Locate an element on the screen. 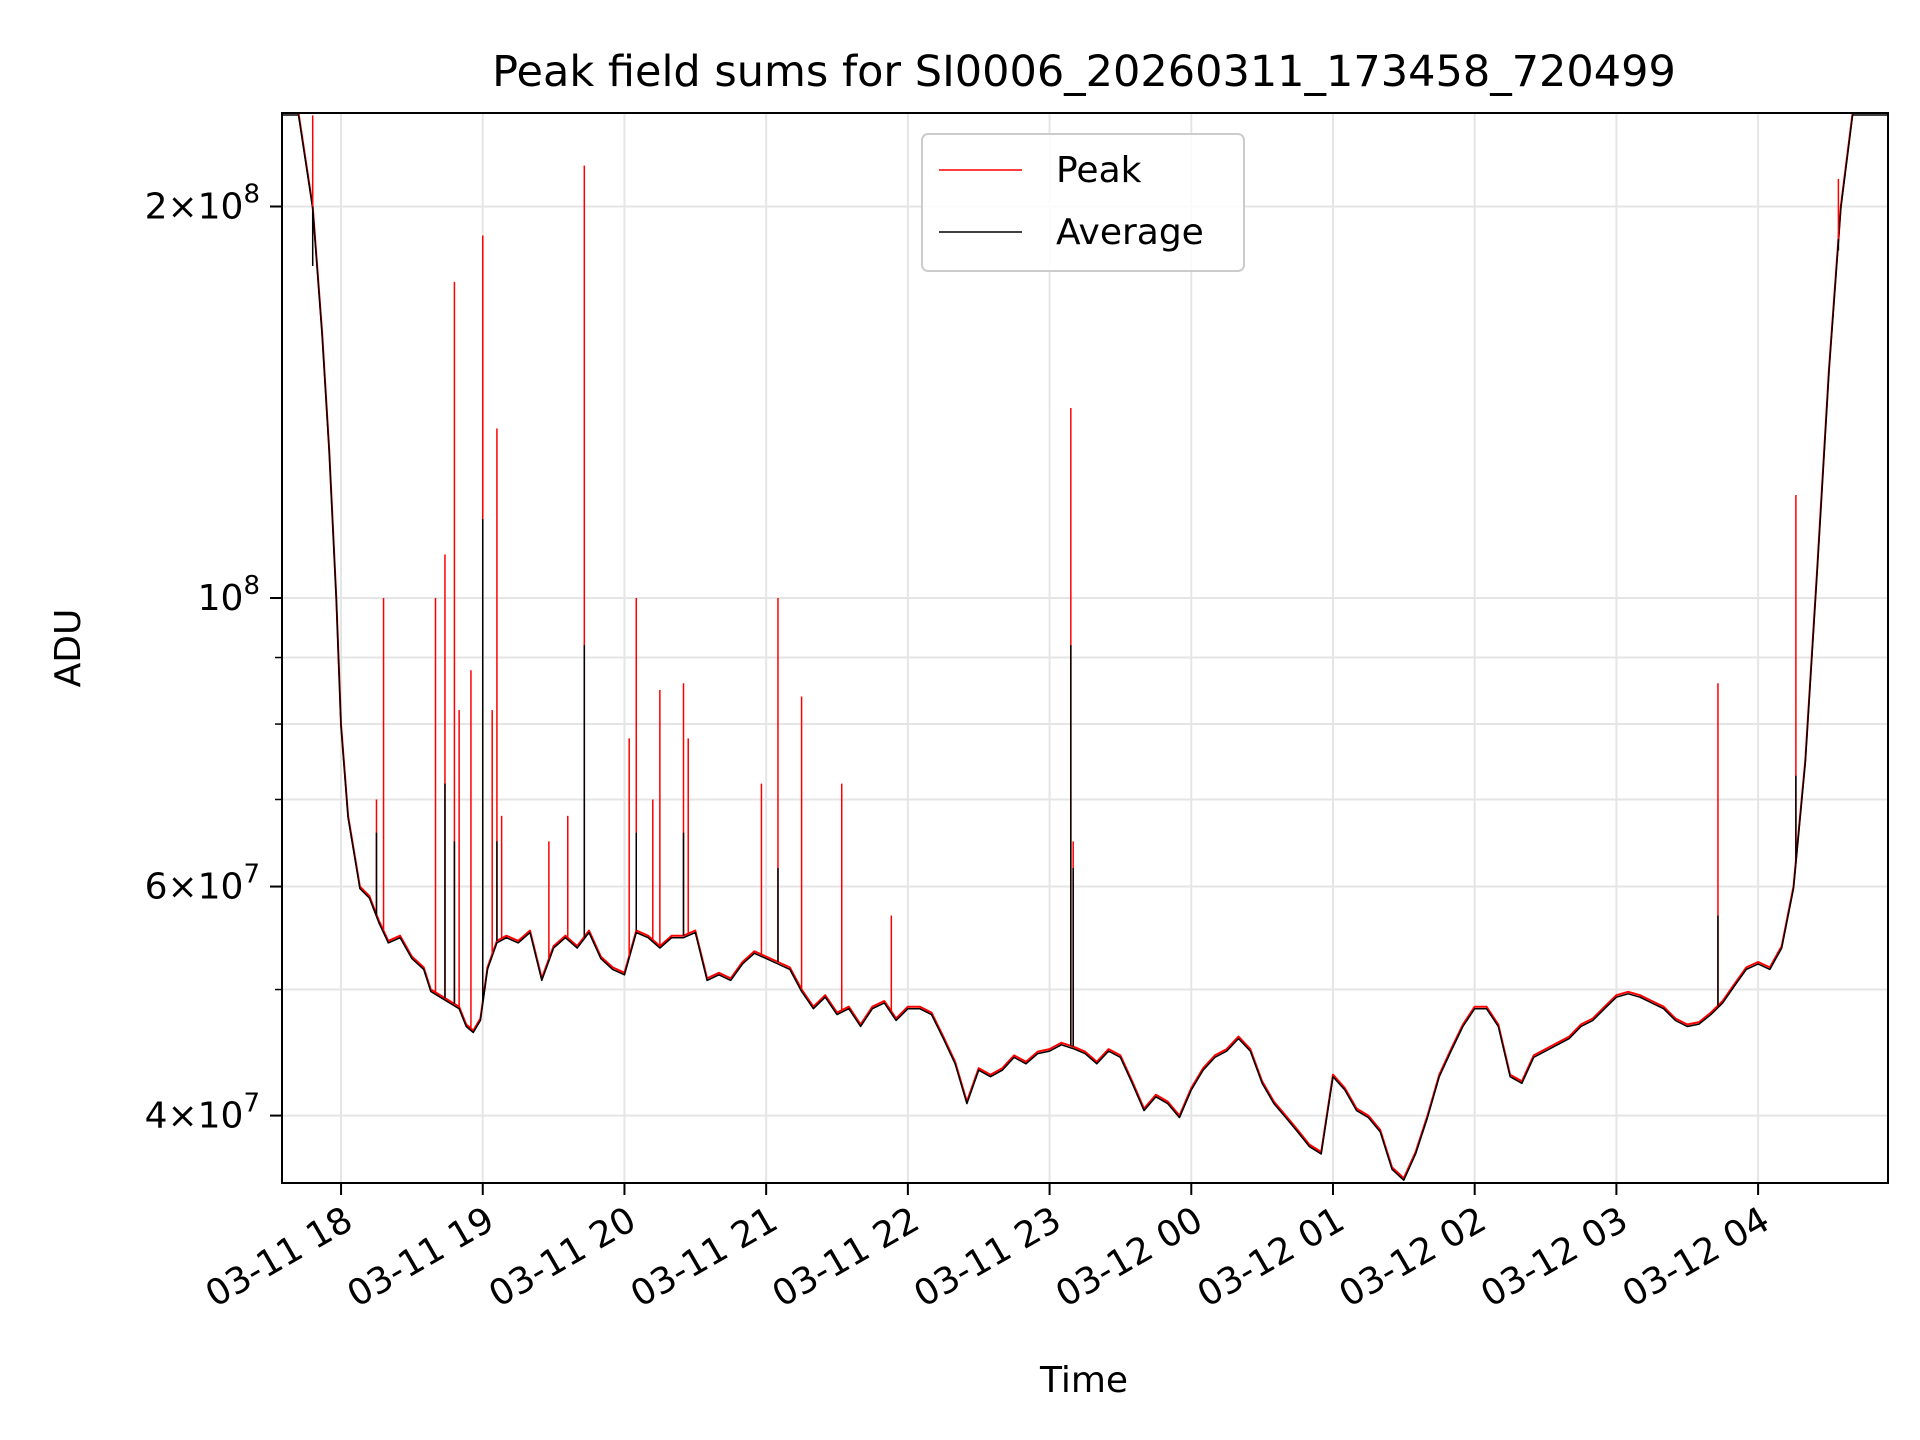 The height and width of the screenshot is (1440, 1920). legend-box is located at coordinates (1083, 202).